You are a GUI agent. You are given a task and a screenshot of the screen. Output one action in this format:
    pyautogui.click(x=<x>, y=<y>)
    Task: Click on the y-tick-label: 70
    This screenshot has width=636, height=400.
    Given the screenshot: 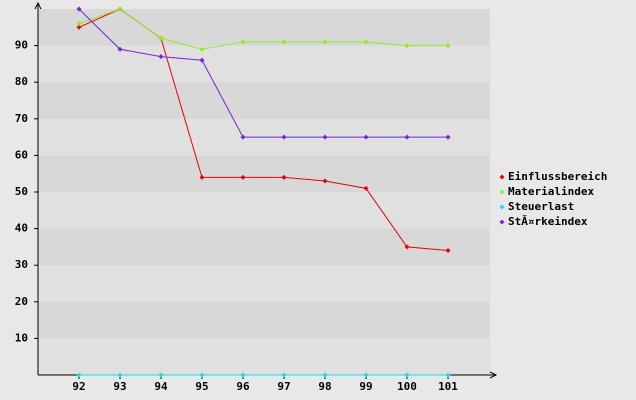 What is the action you would take?
    pyautogui.click(x=21, y=118)
    